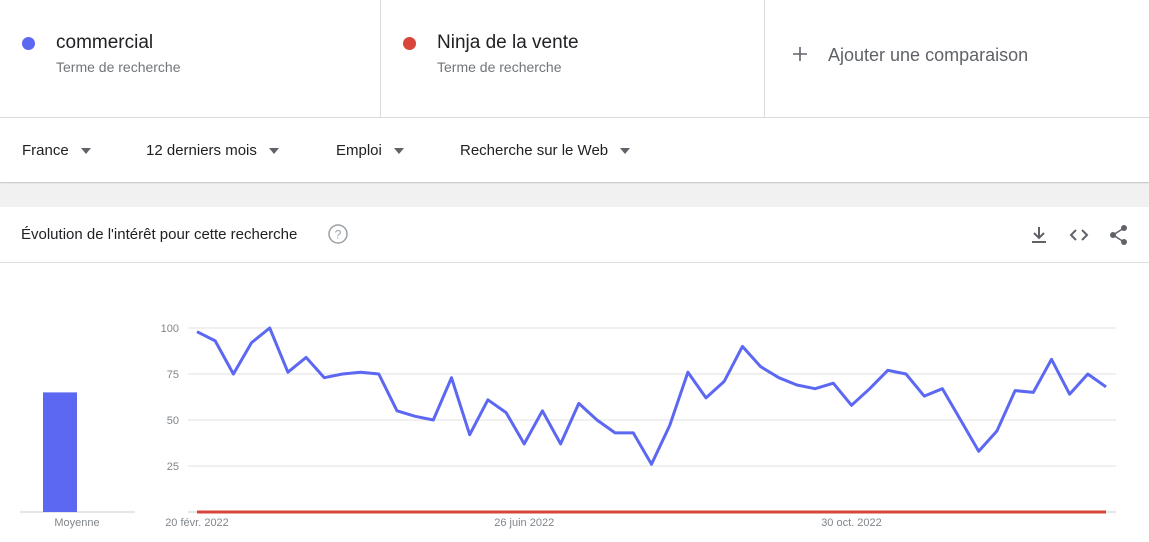 The width and height of the screenshot is (1149, 542). I want to click on term-card: Ninja de la vente Terme de recherche, so click(573, 58).